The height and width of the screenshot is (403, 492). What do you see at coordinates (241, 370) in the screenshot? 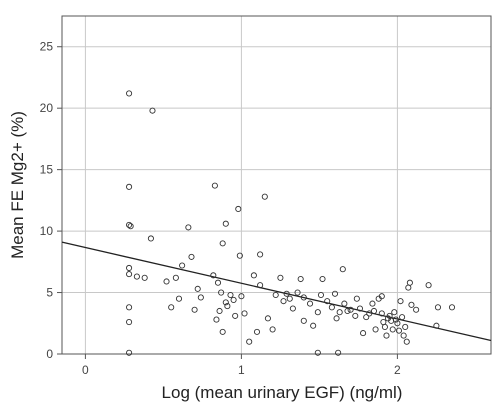
I see `x-tick-label: 1` at bounding box center [241, 370].